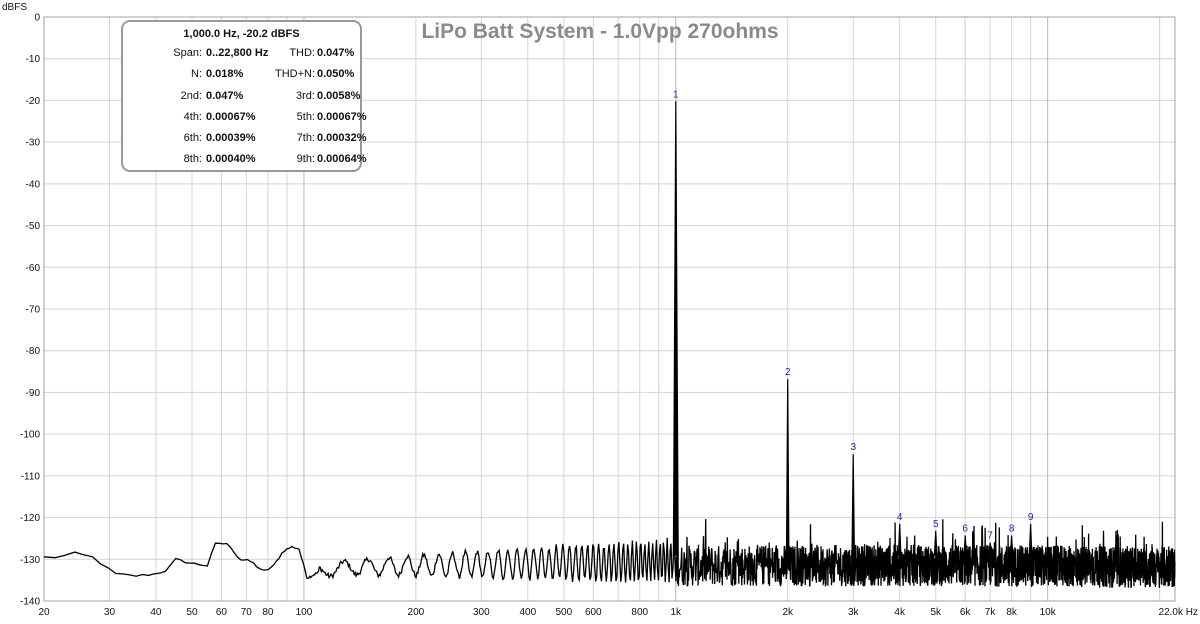 The height and width of the screenshot is (624, 1200). Describe the element at coordinates (990, 536) in the screenshot. I see `harmonic-label-7: 7` at that location.